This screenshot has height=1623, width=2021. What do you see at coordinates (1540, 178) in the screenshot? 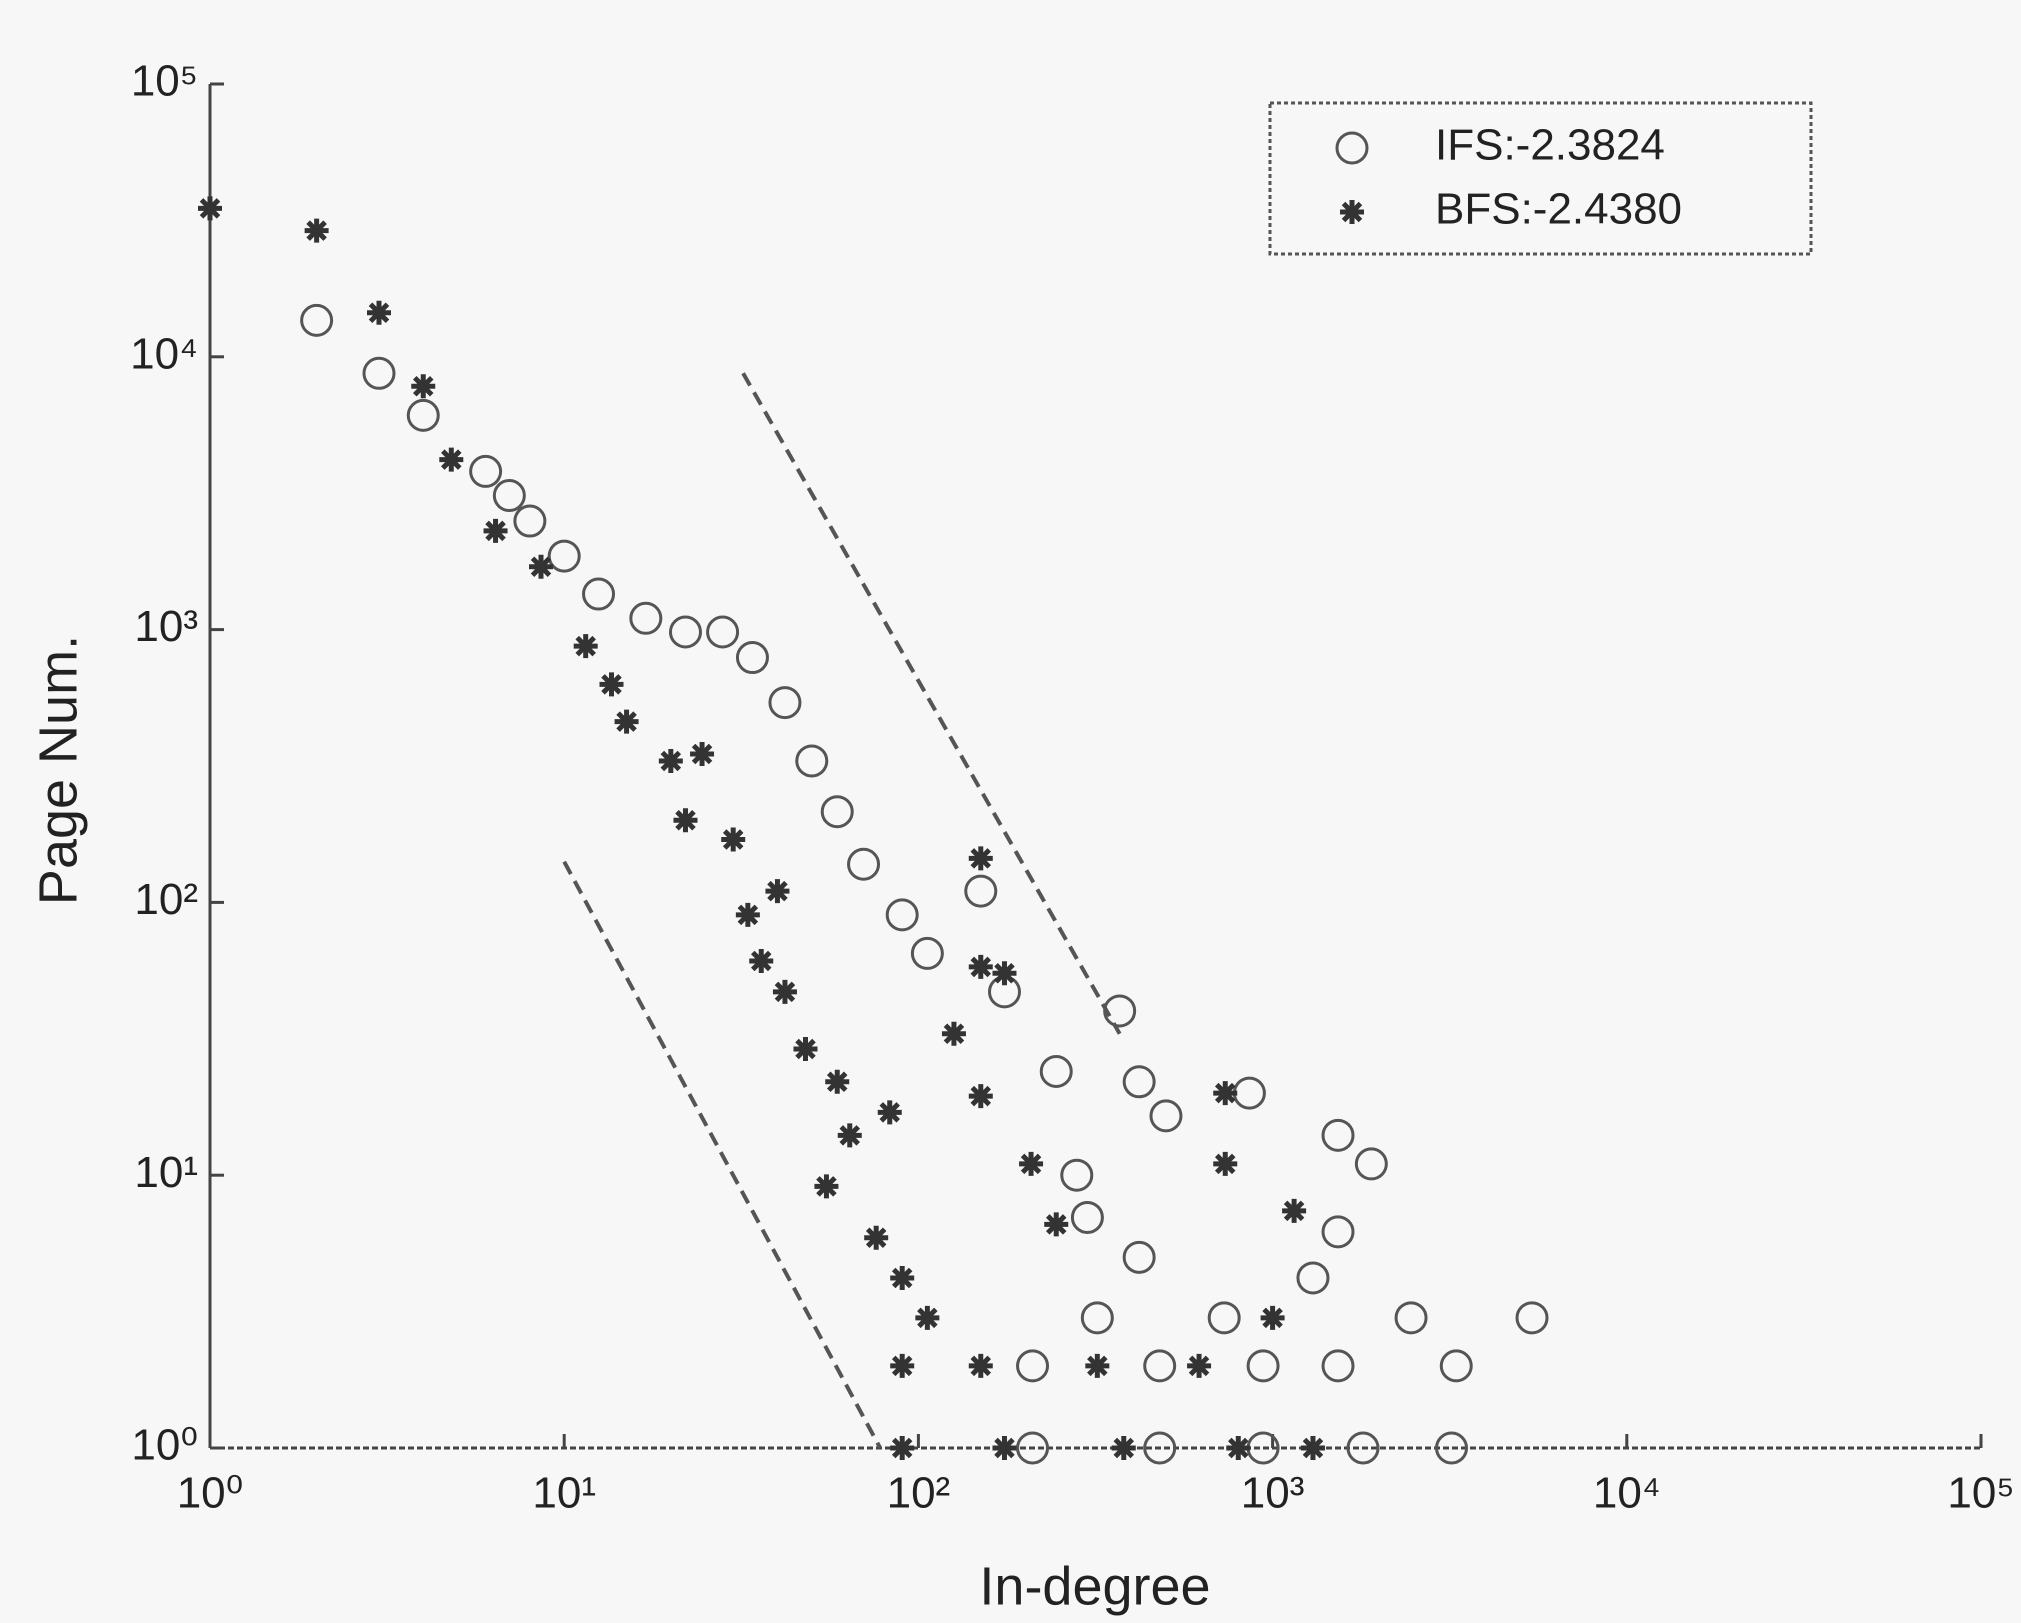
I see `legend-box` at bounding box center [1540, 178].